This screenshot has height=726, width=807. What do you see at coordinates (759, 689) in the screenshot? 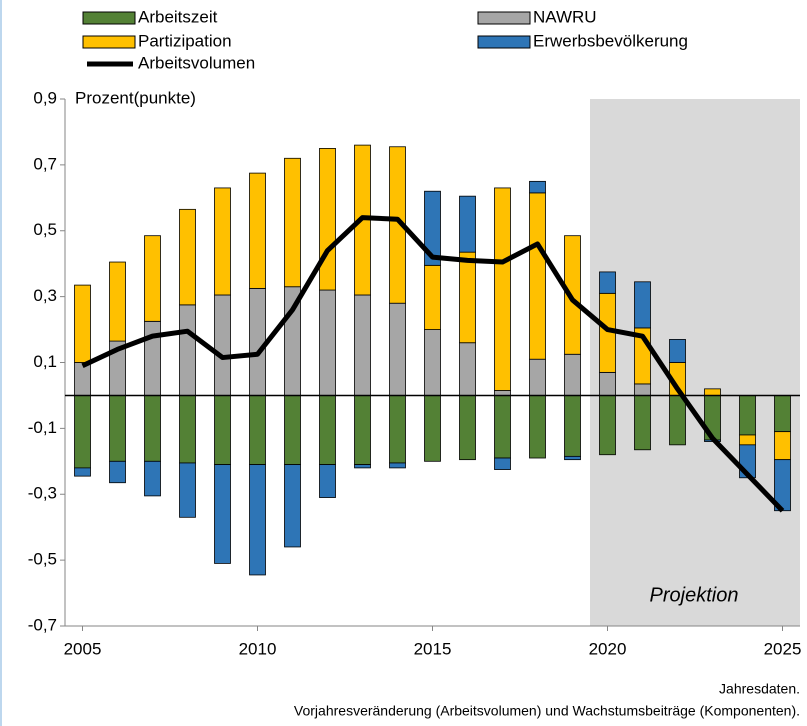
I see `note: Jahresdaten.` at bounding box center [759, 689].